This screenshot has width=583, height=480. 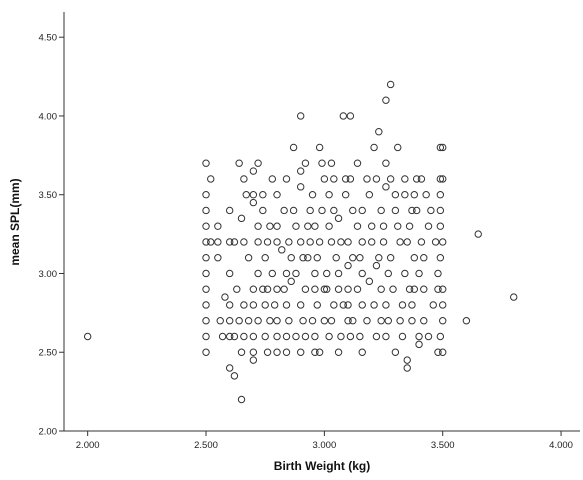 What do you see at coordinates (206, 445) in the screenshot?
I see `x-tick-label: 2.500` at bounding box center [206, 445].